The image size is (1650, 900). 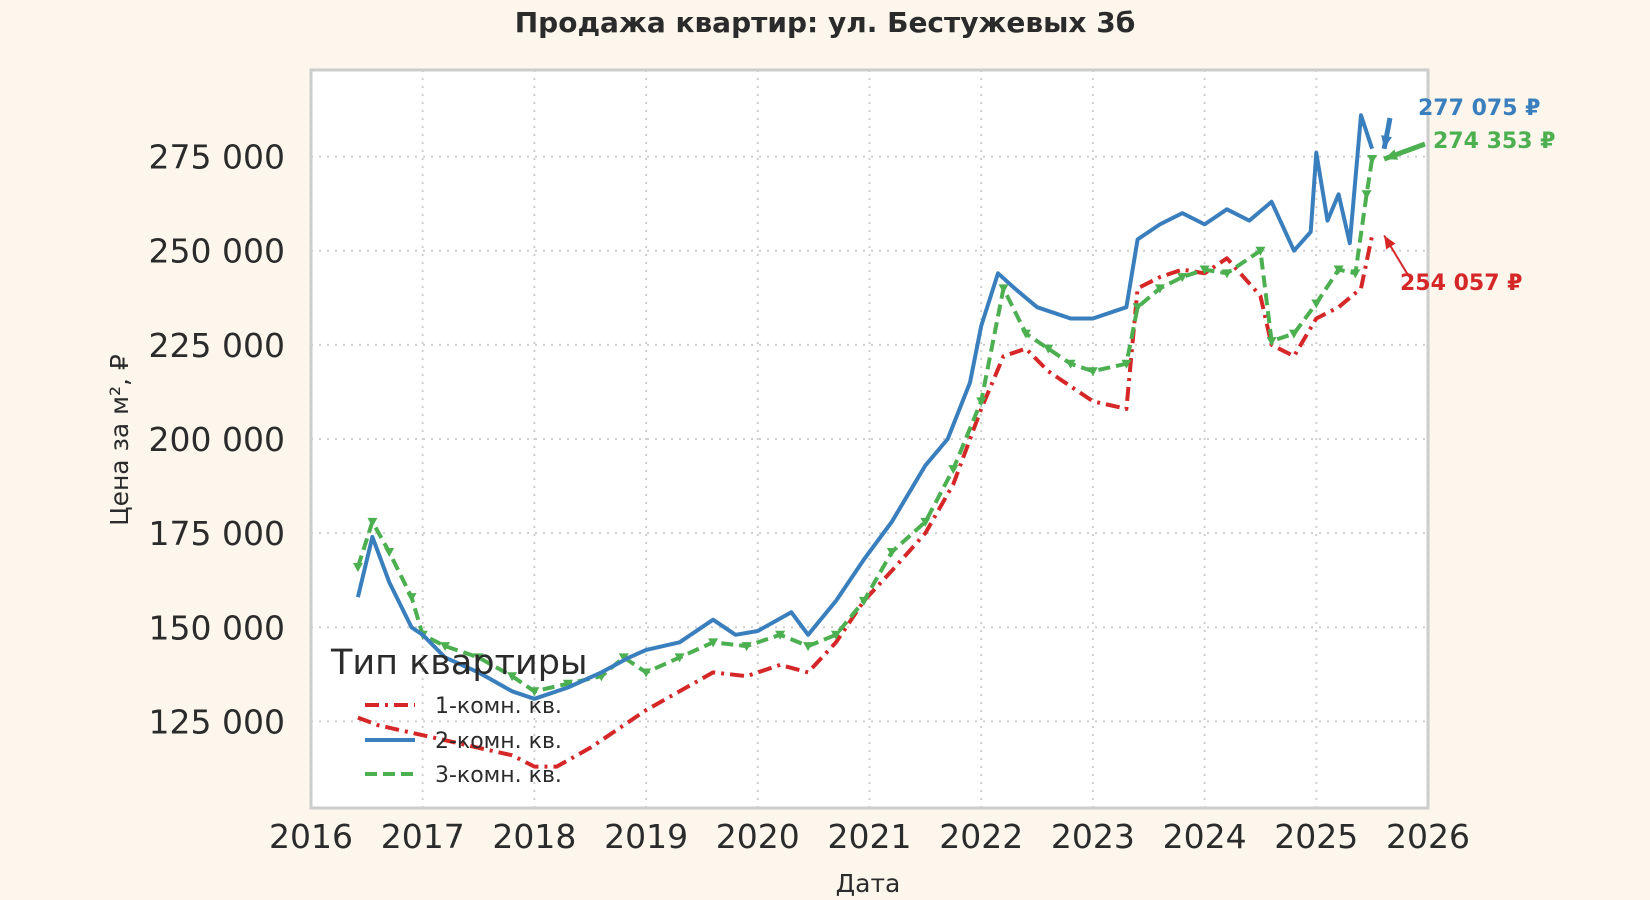 What do you see at coordinates (1468, 196) in the screenshot?
I see `annotations: 277 075 ₽ 274 353 ₽ 254 057 ₽` at bounding box center [1468, 196].